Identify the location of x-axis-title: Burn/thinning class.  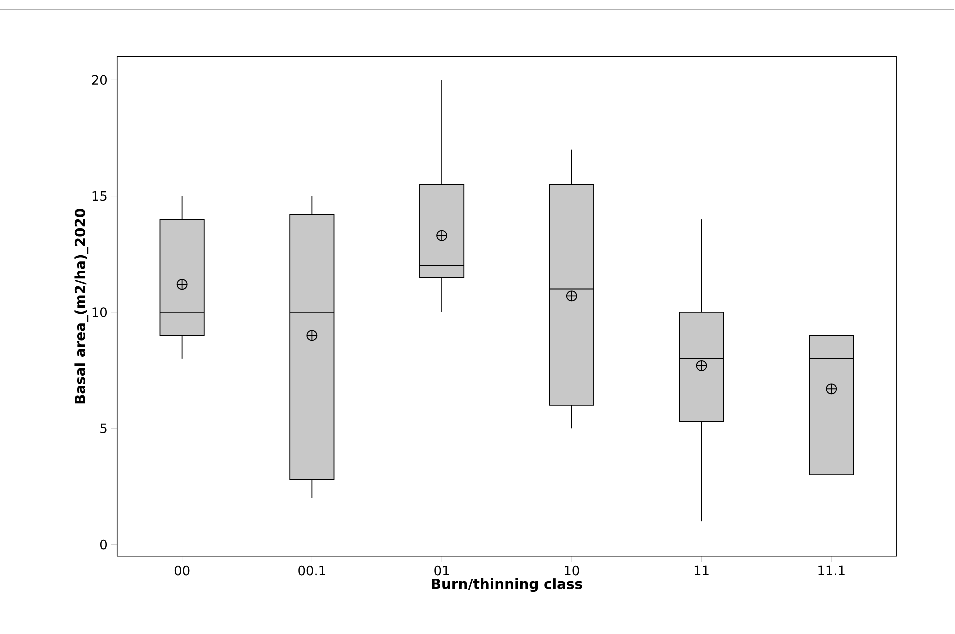
(507, 585).